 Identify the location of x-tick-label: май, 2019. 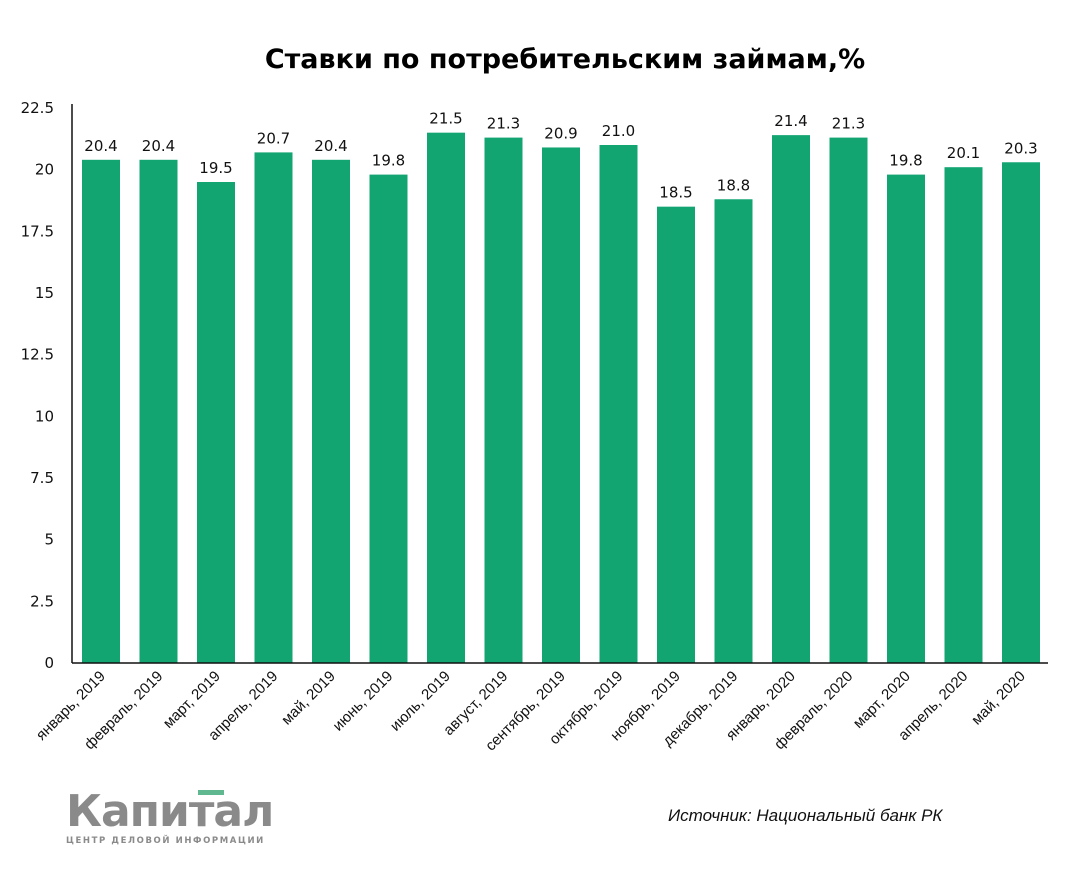
(308, 698).